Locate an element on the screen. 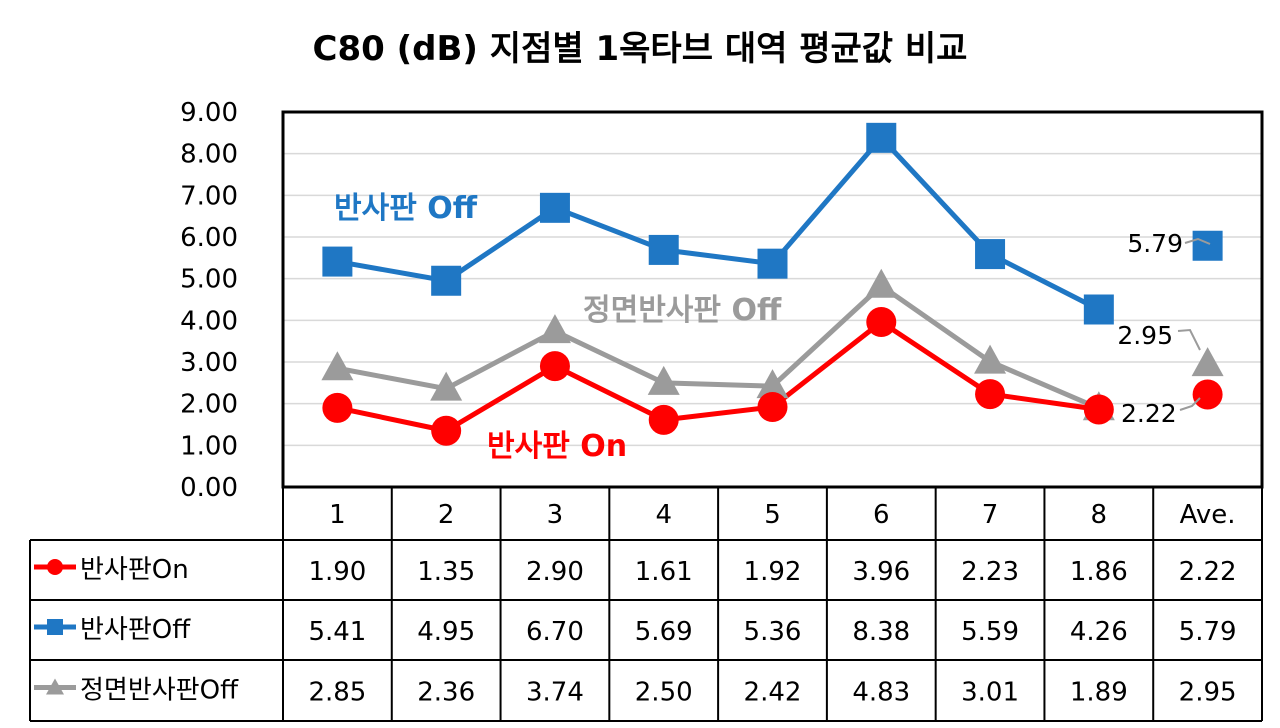  table-cell: 5.41 is located at coordinates (337, 632).